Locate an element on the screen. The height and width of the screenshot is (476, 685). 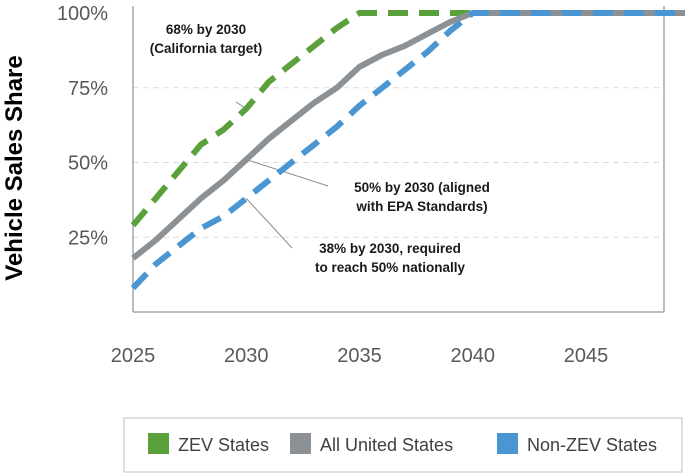
legend-box is located at coordinates (403, 445).